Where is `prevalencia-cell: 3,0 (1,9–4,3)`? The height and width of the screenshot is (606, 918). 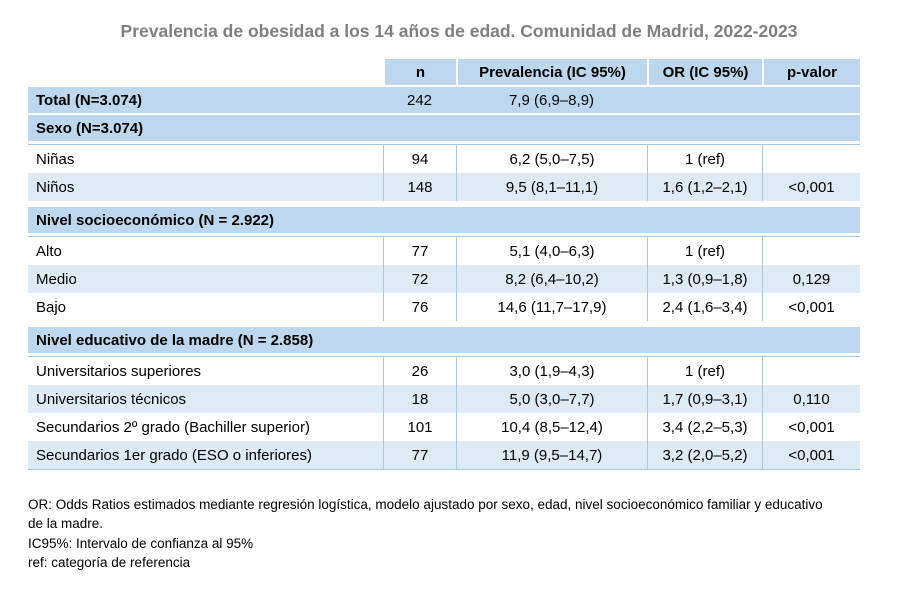
prevalencia-cell: 3,0 (1,9–4,3) is located at coordinates (551, 371).